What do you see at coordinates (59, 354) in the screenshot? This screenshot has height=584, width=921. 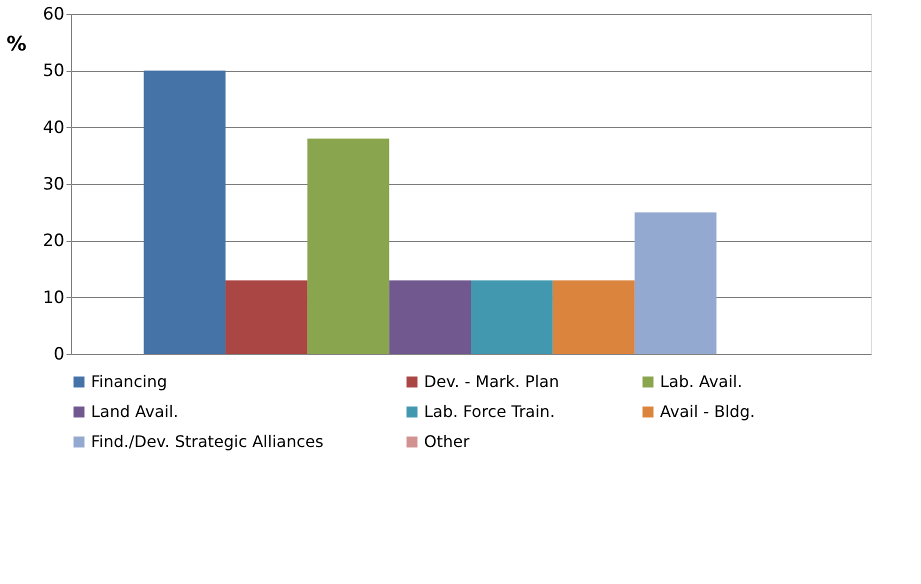 I see `y-tick-label: 0` at bounding box center [59, 354].